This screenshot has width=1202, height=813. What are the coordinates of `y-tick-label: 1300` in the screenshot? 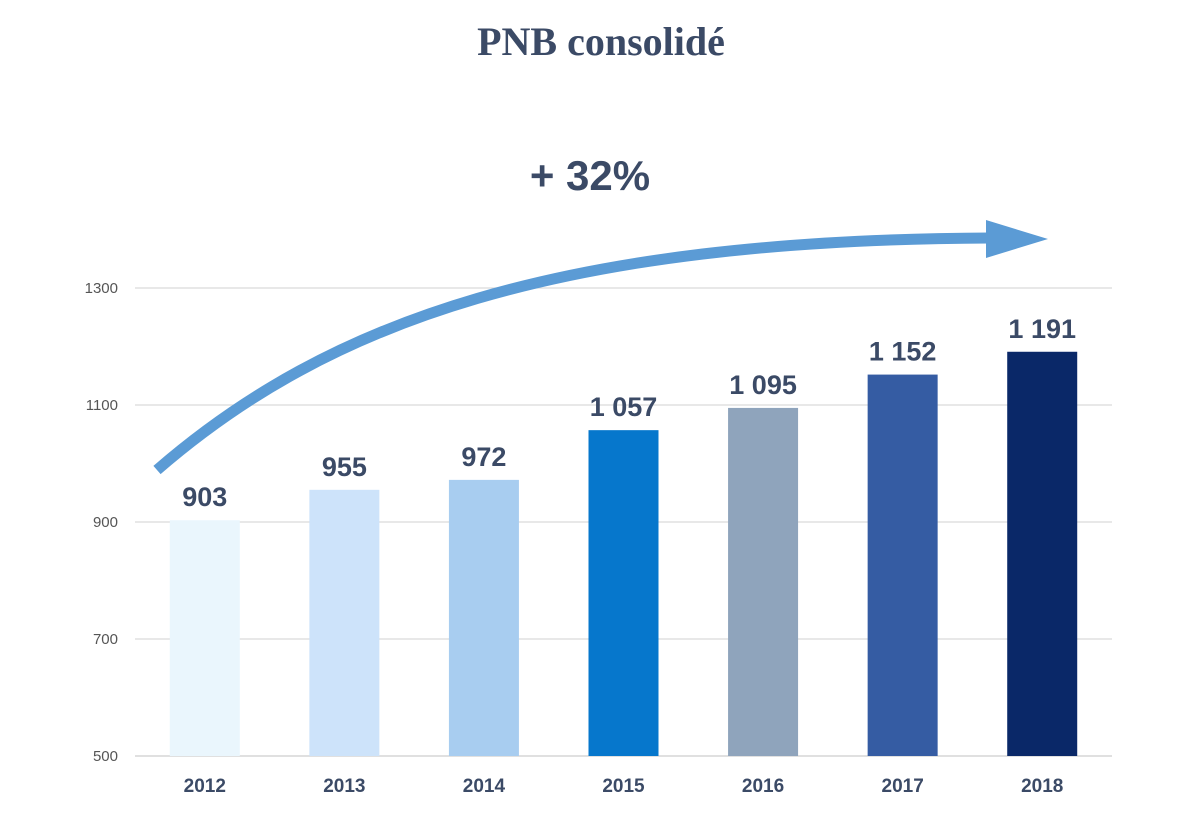 It's located at (101, 288).